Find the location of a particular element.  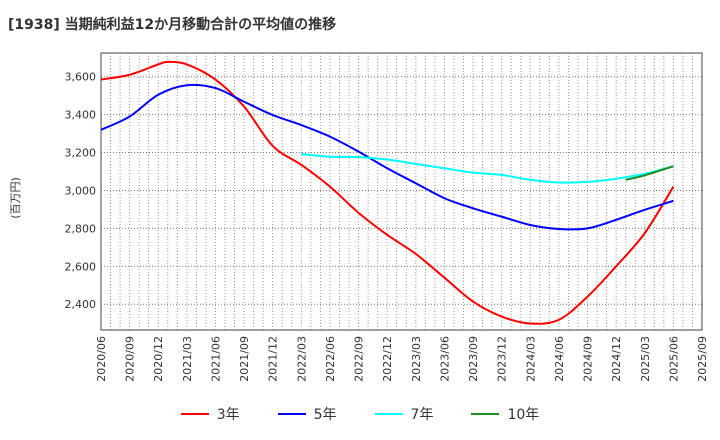

x-tick-label: 2025/09 is located at coordinates (702, 359).